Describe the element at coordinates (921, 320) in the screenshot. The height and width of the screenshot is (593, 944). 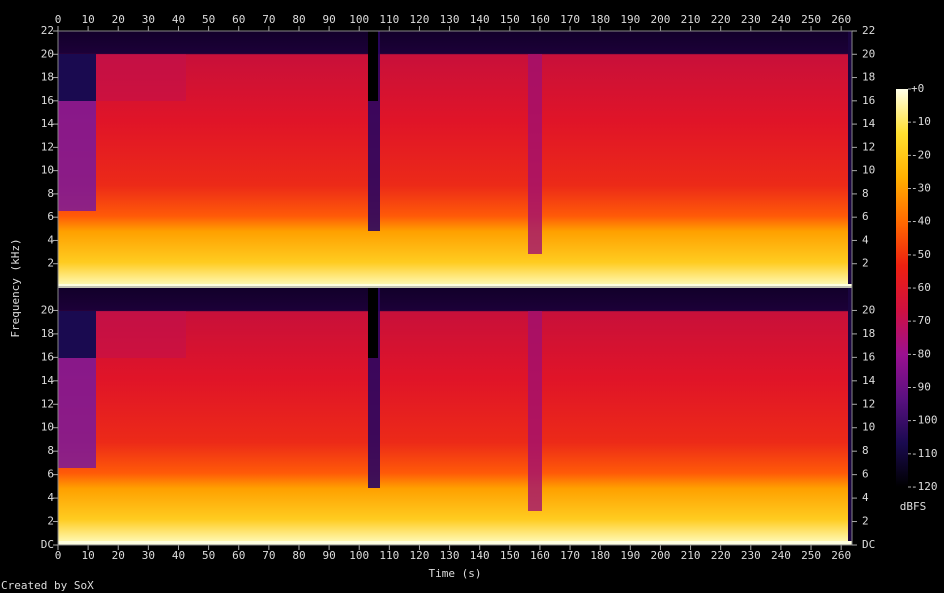
I see `colorbar-tick-label: -70` at that location.